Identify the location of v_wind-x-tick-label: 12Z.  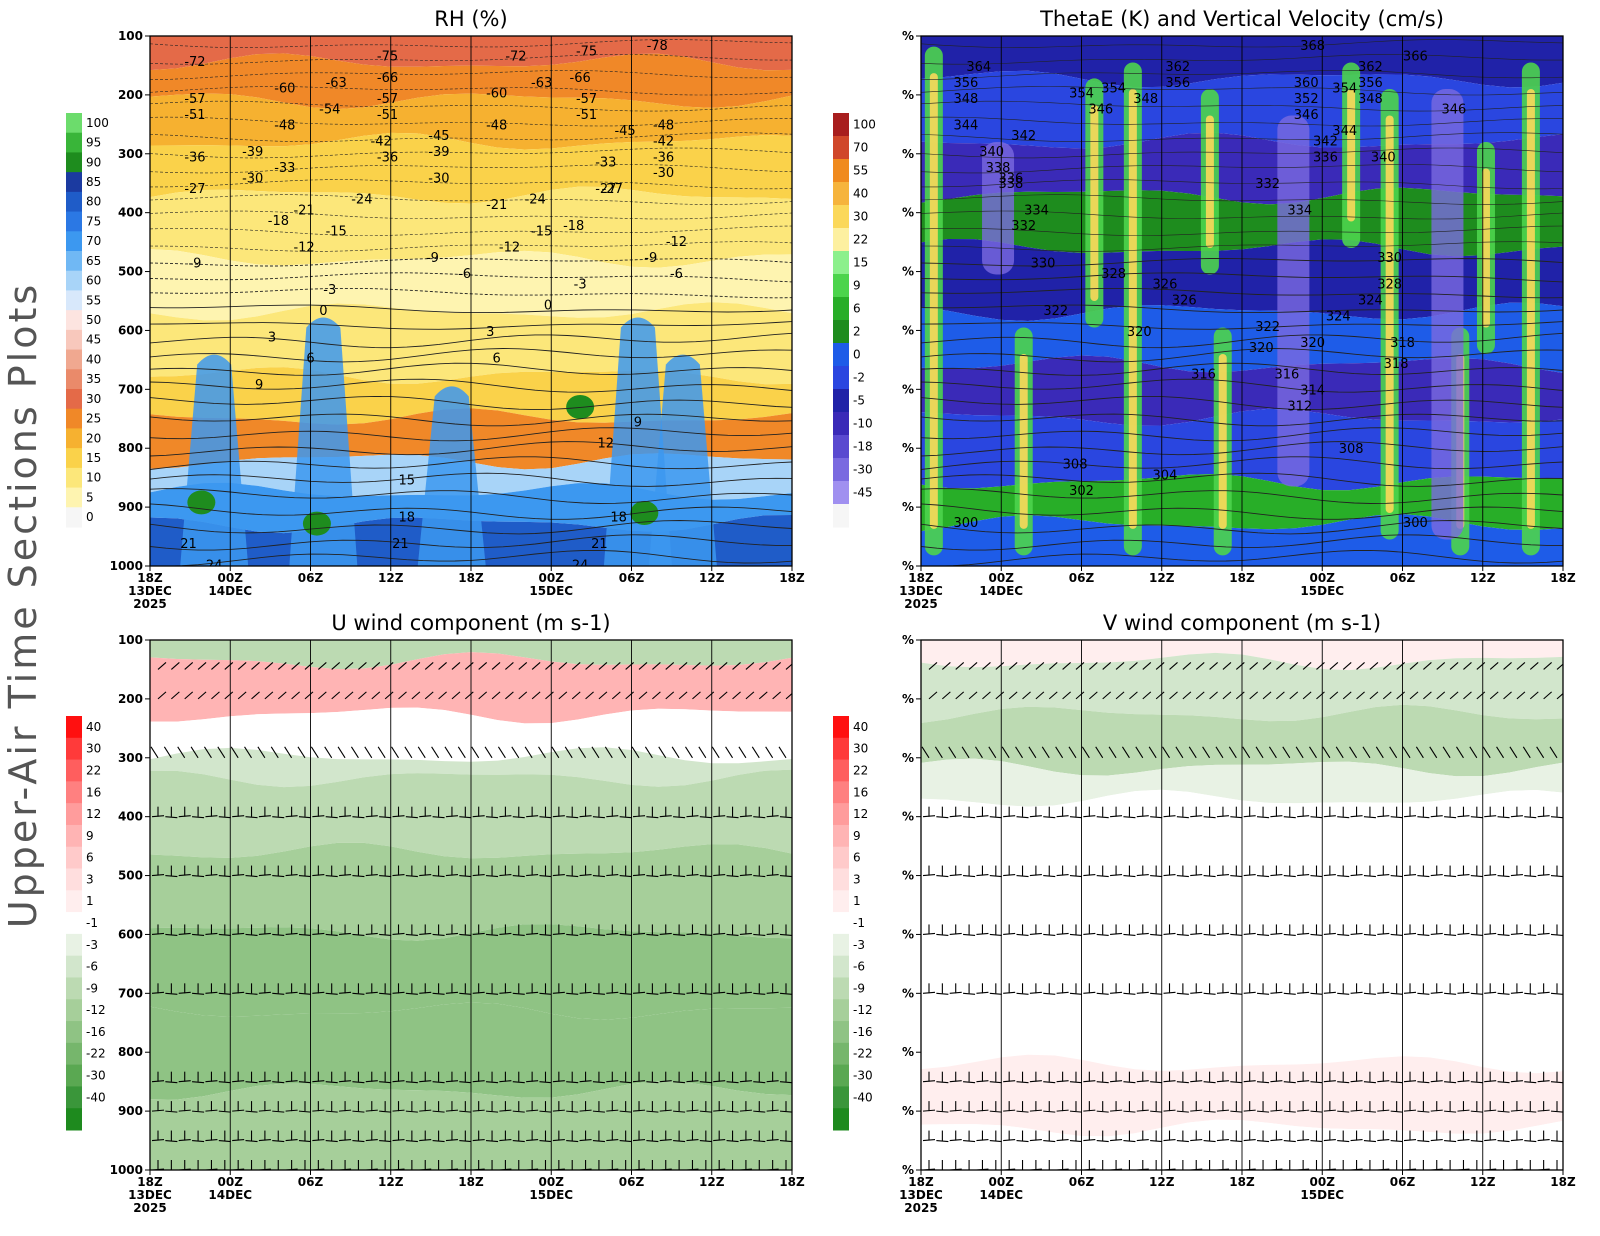
(1162, 1182).